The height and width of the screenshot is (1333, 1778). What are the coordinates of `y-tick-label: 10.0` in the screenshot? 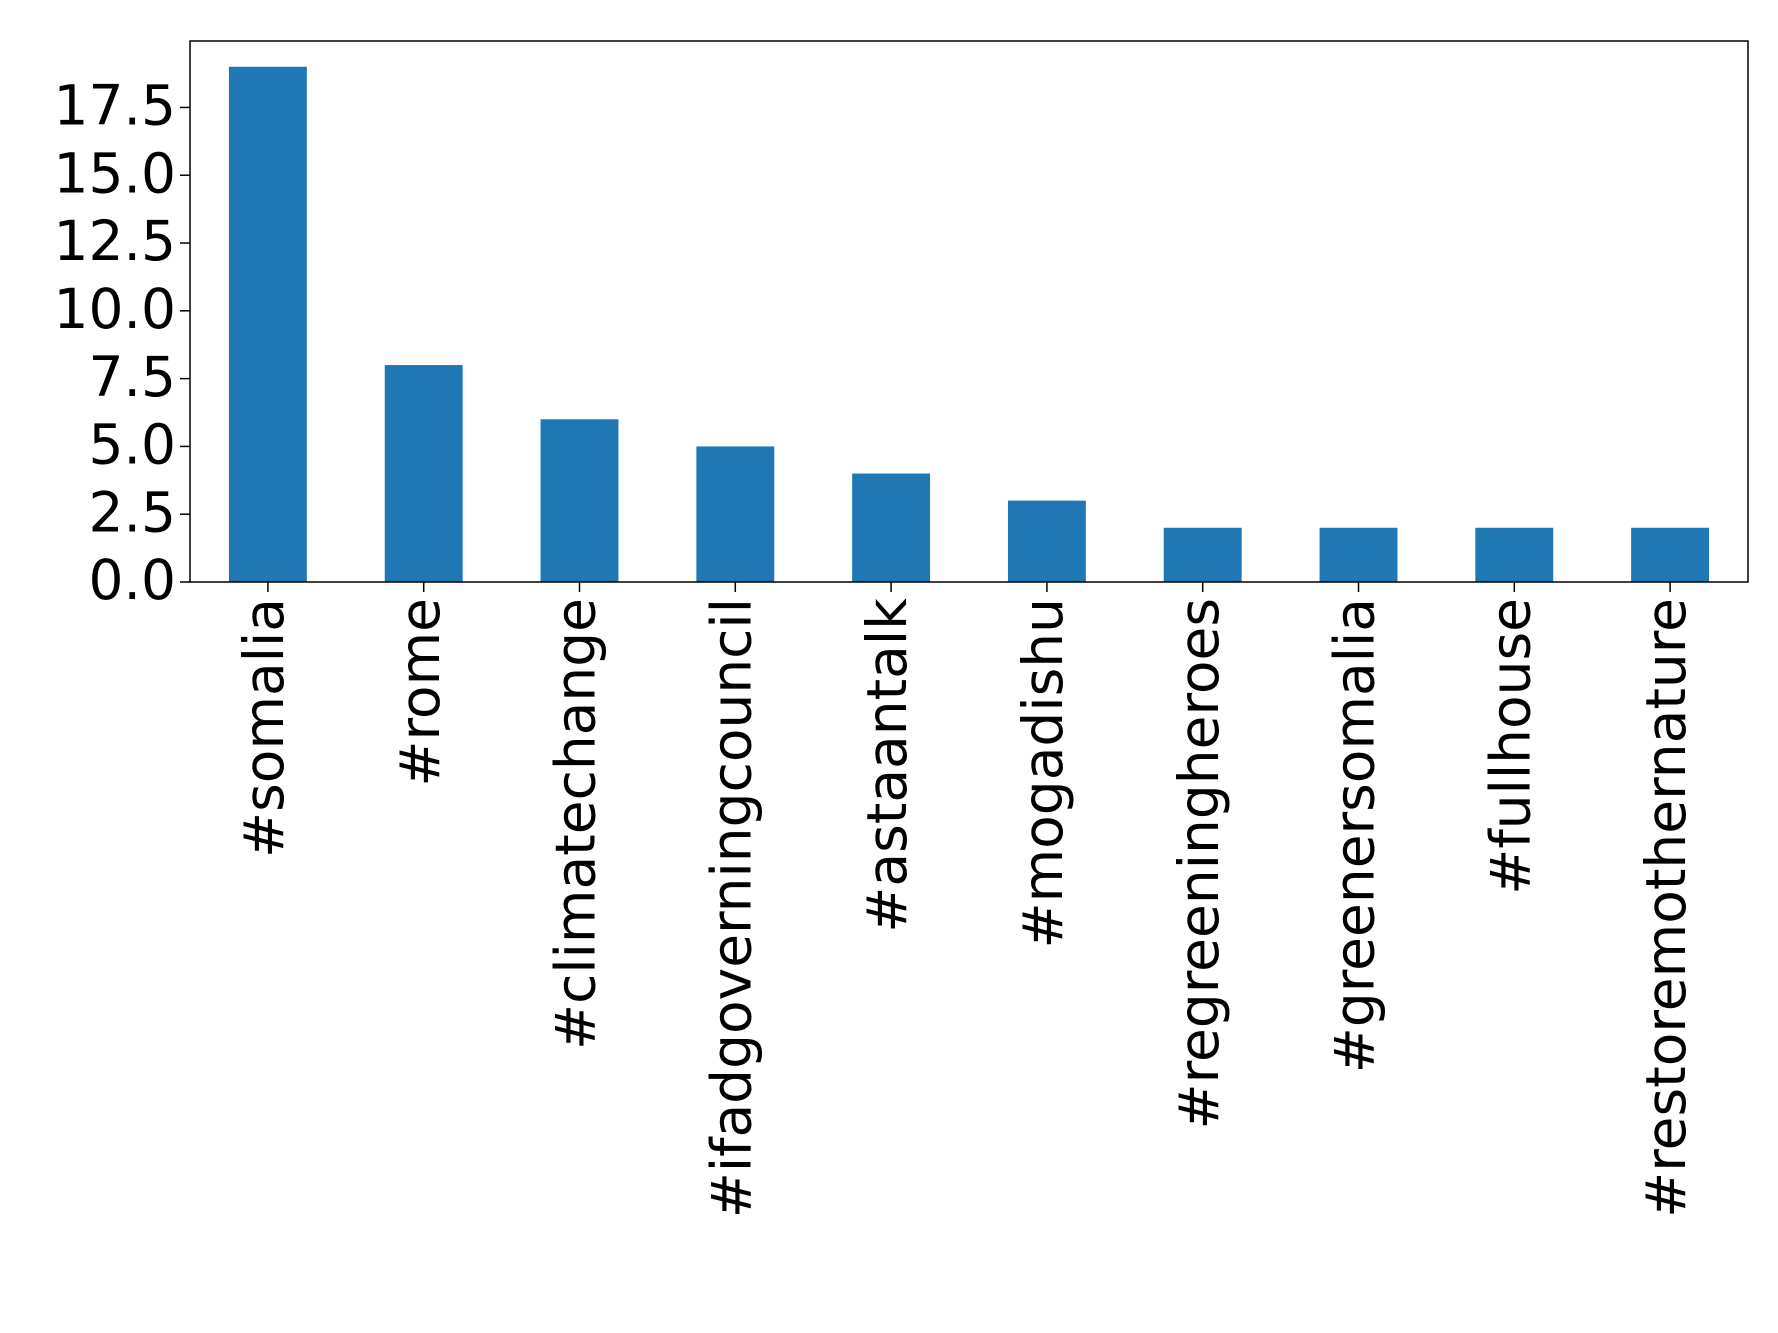 It's located at (115, 309).